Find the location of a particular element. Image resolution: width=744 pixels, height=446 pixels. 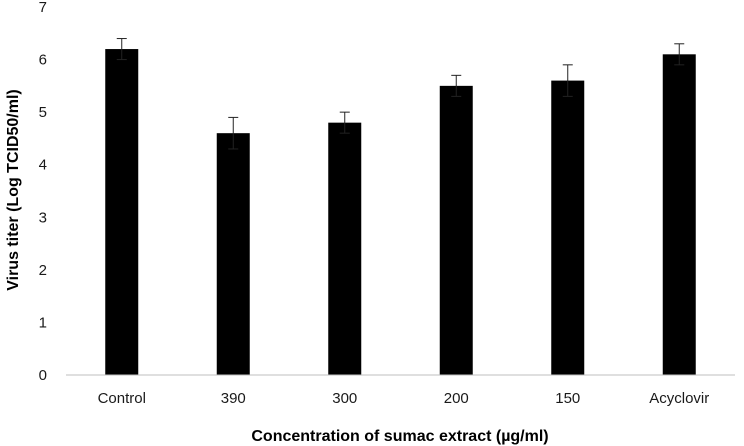

error-bar-control is located at coordinates (121, 49).